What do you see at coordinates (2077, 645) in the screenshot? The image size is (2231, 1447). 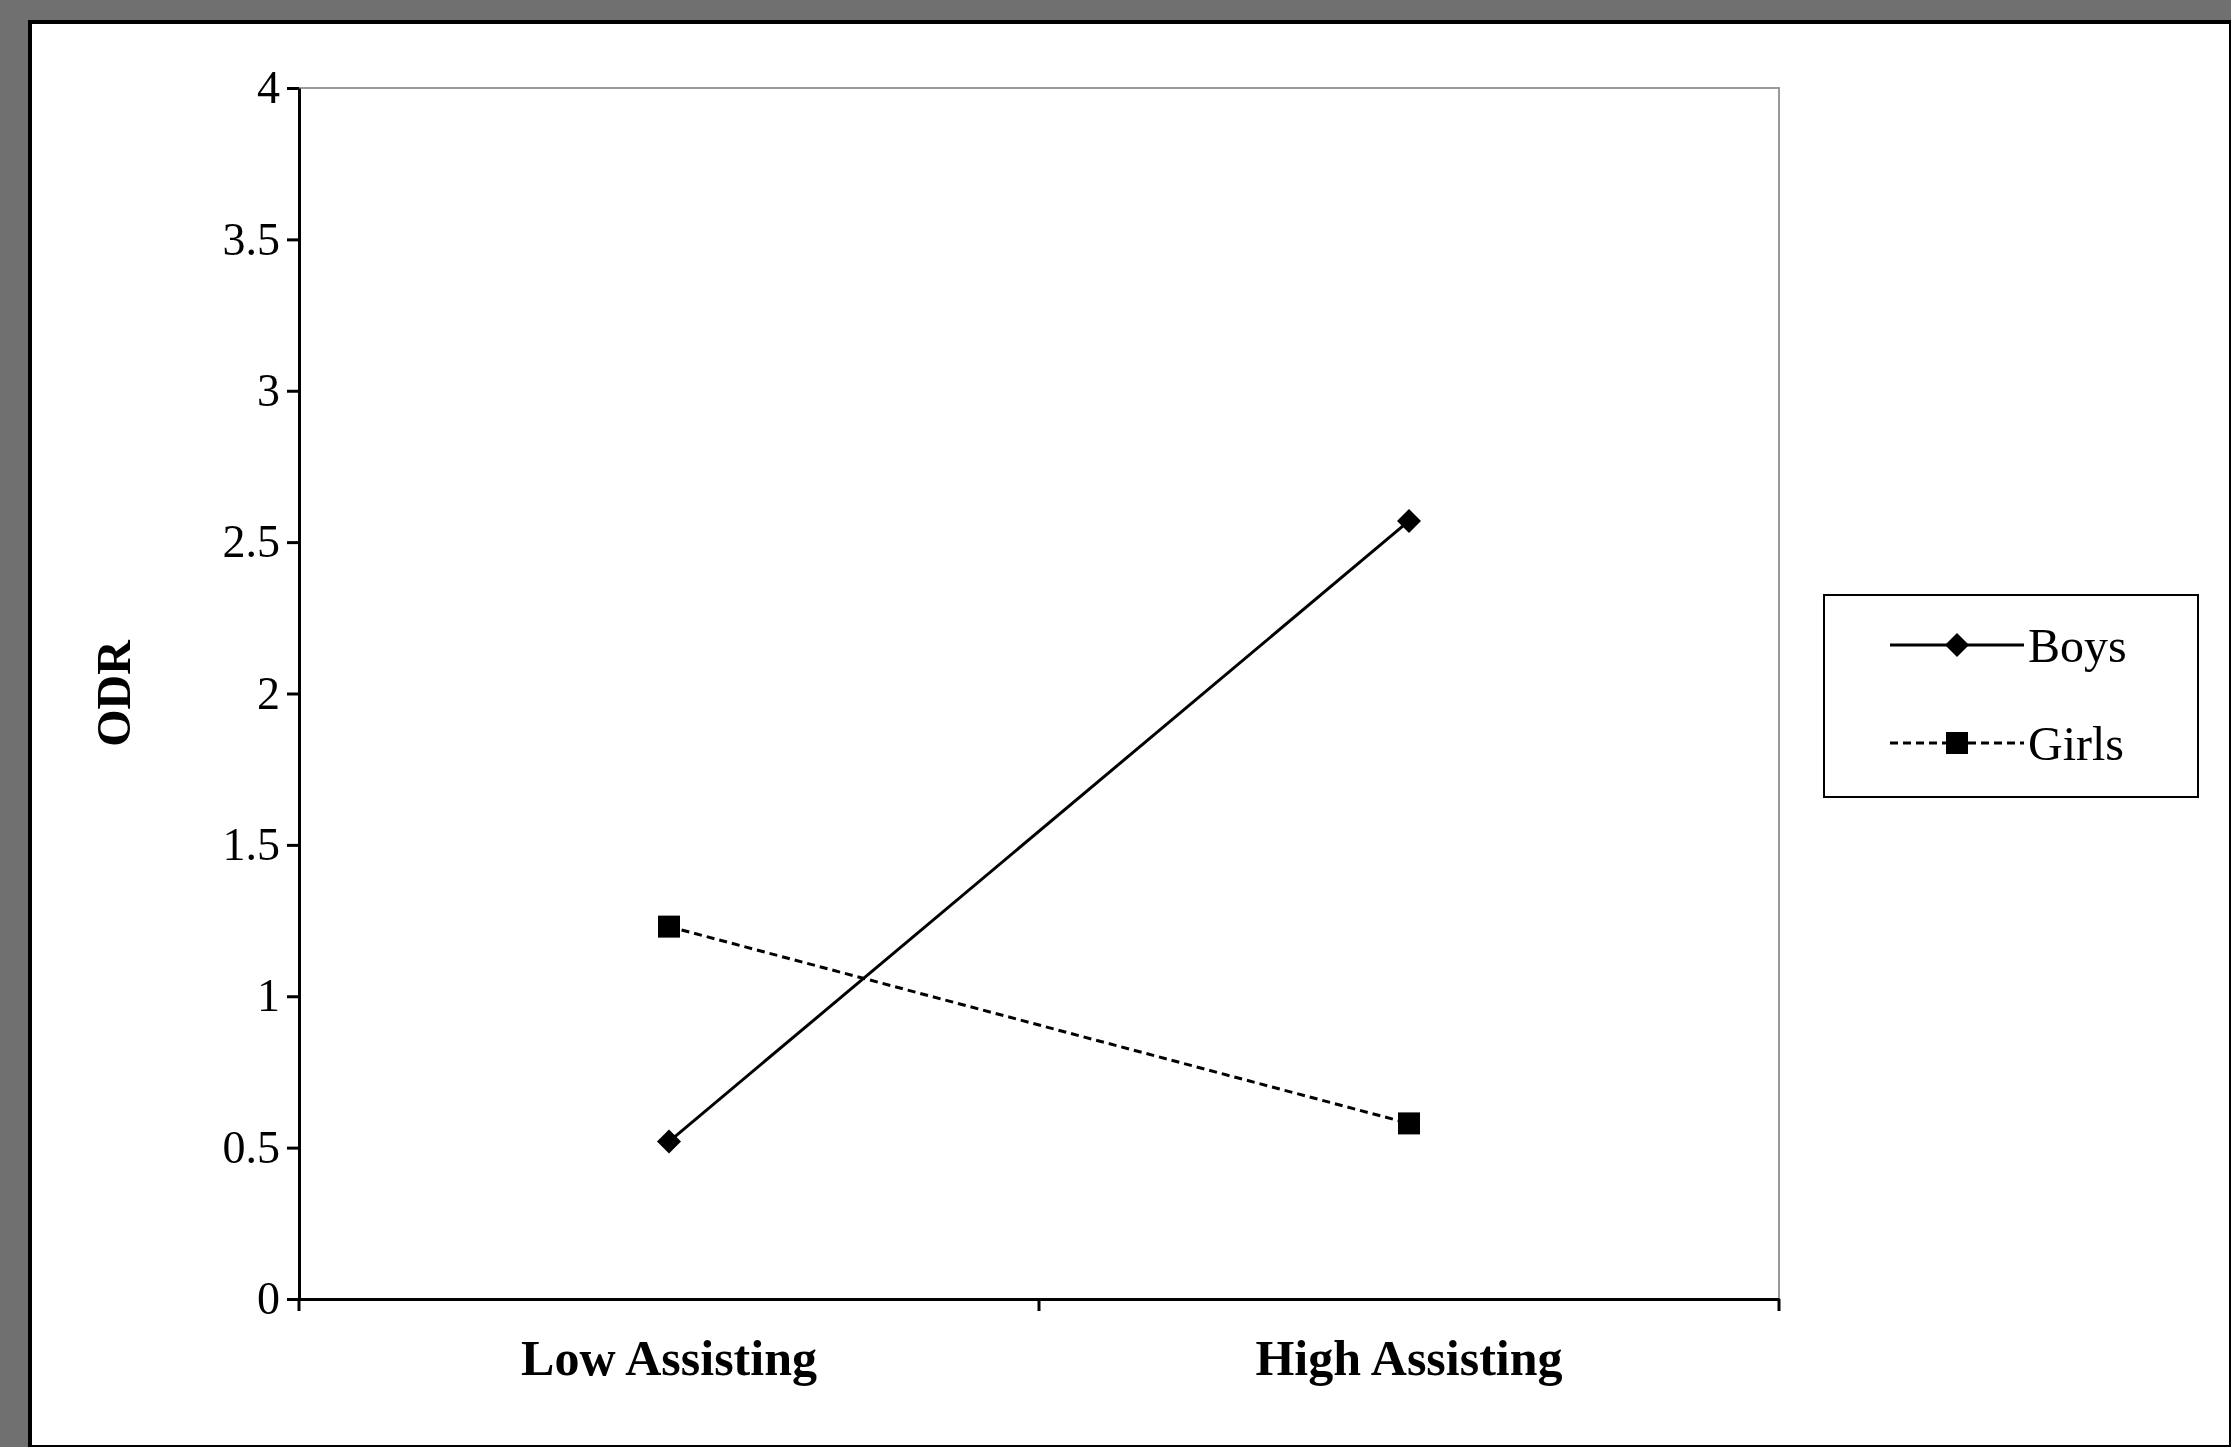 I see `legend-label: Boys` at bounding box center [2077, 645].